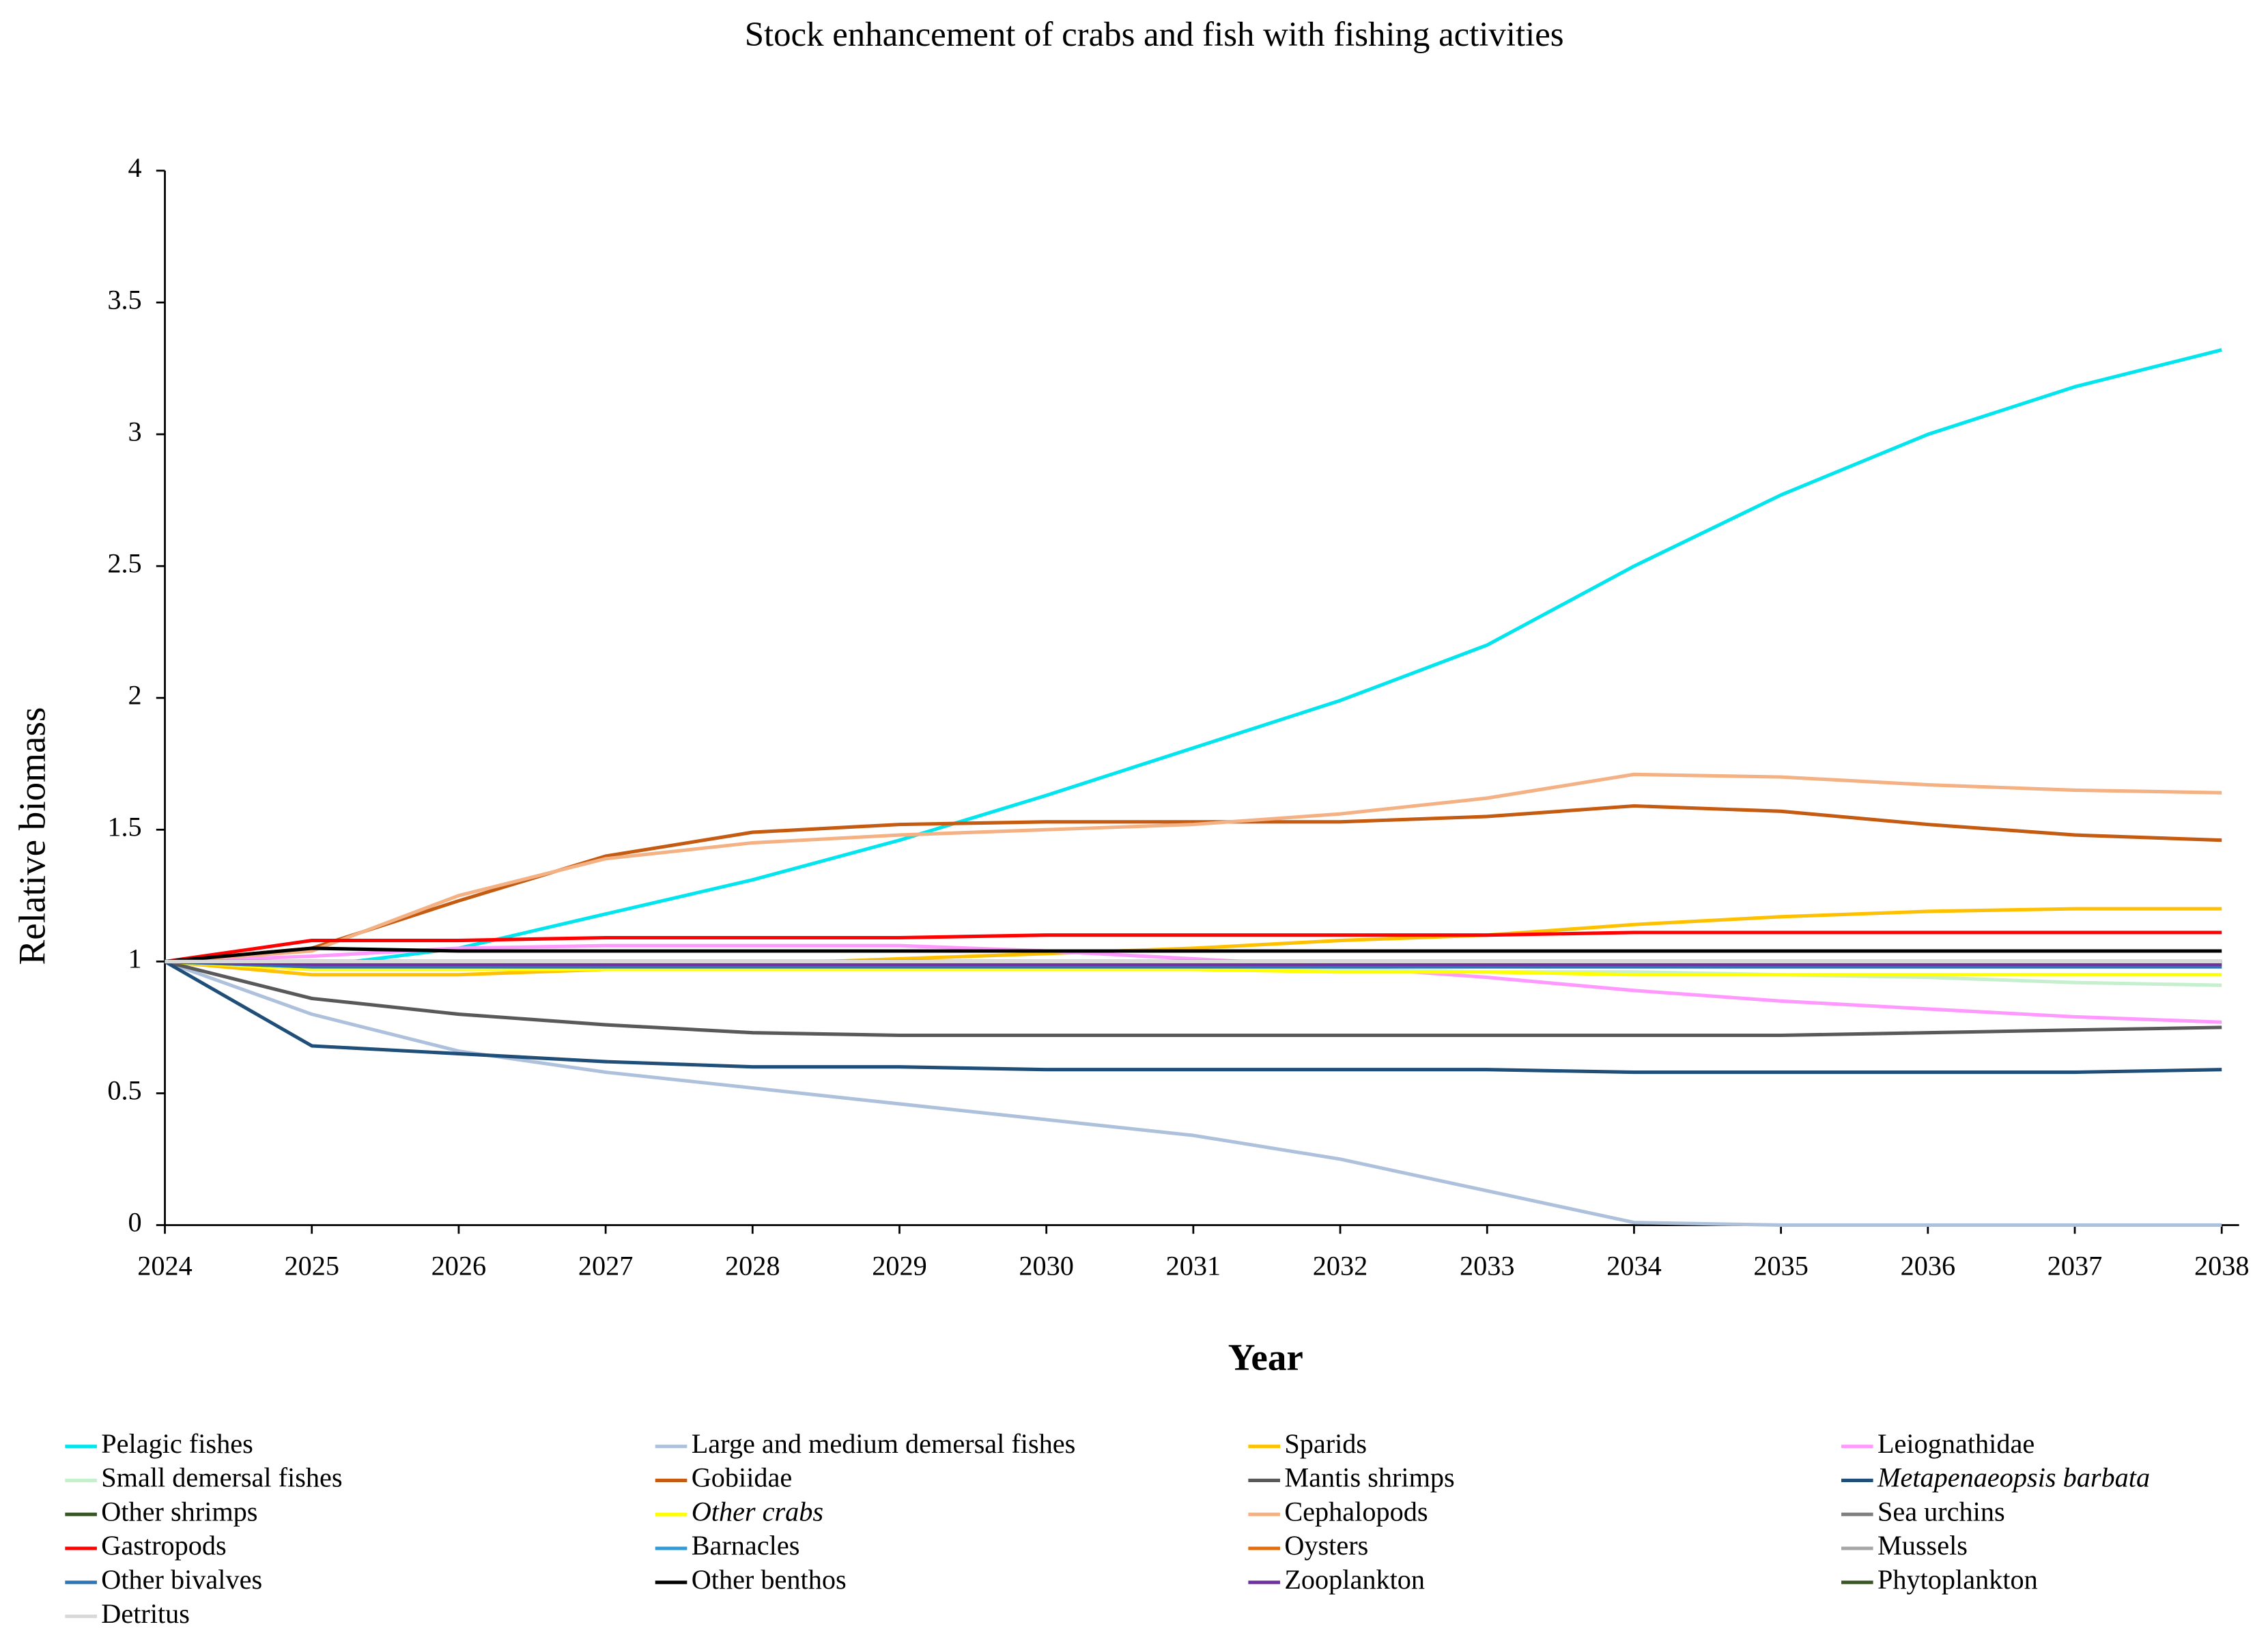 The height and width of the screenshot is (1646, 2268). What do you see at coordinates (145, 1613) in the screenshot?
I see `legend-label: Detritus` at bounding box center [145, 1613].